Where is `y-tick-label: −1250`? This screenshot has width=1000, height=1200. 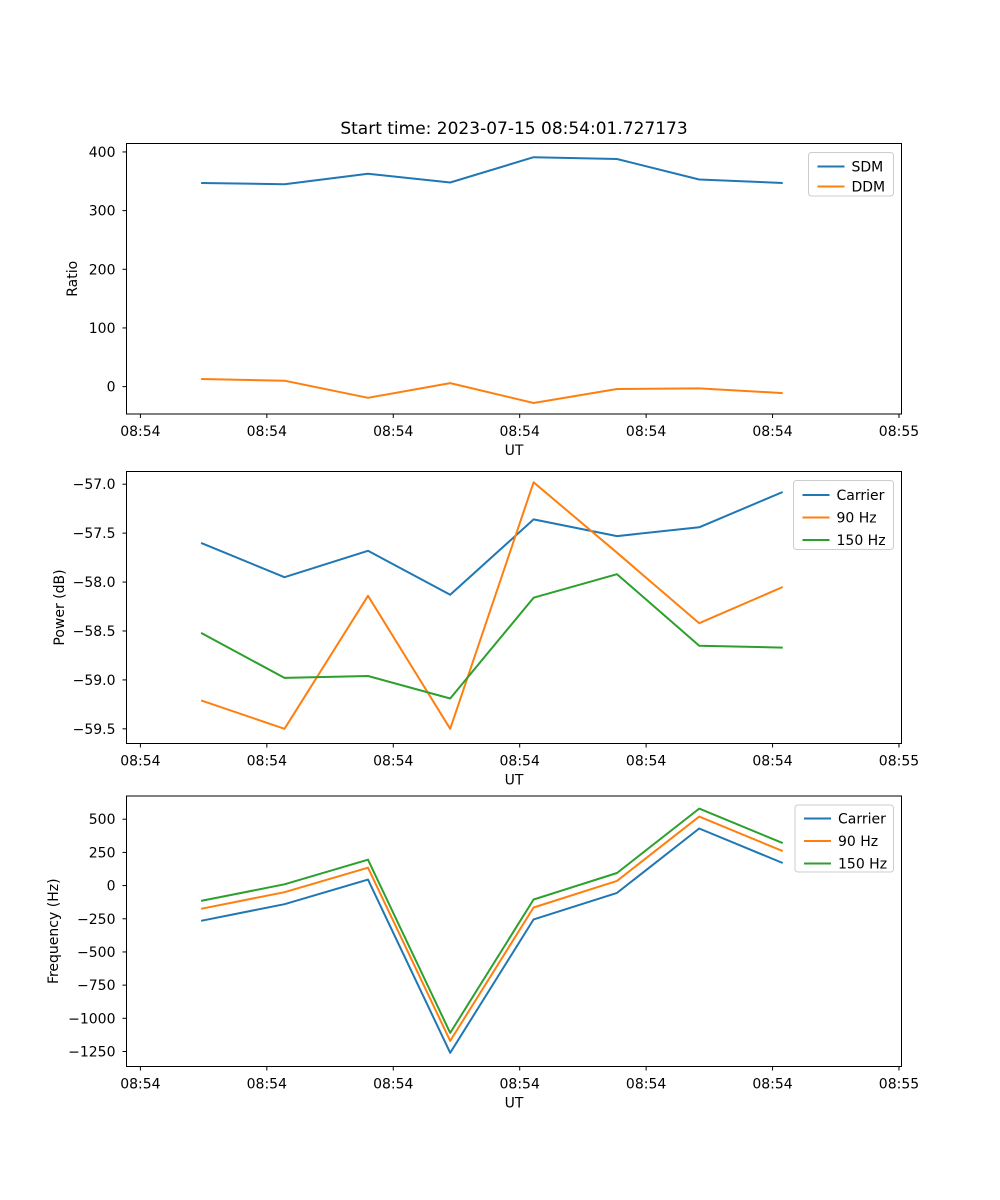 y-tick-label: −1250 is located at coordinates (91, 1053).